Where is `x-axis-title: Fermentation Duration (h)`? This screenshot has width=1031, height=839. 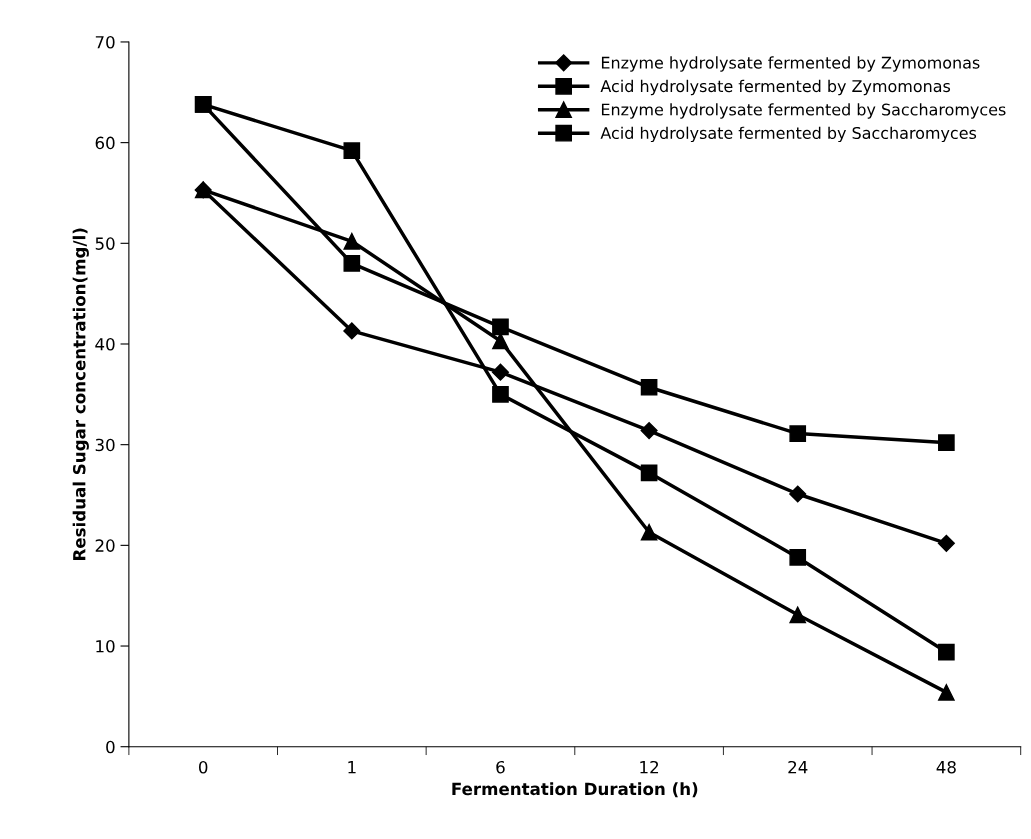
x-axis-title: Fermentation Duration (h) is located at coordinates (575, 790).